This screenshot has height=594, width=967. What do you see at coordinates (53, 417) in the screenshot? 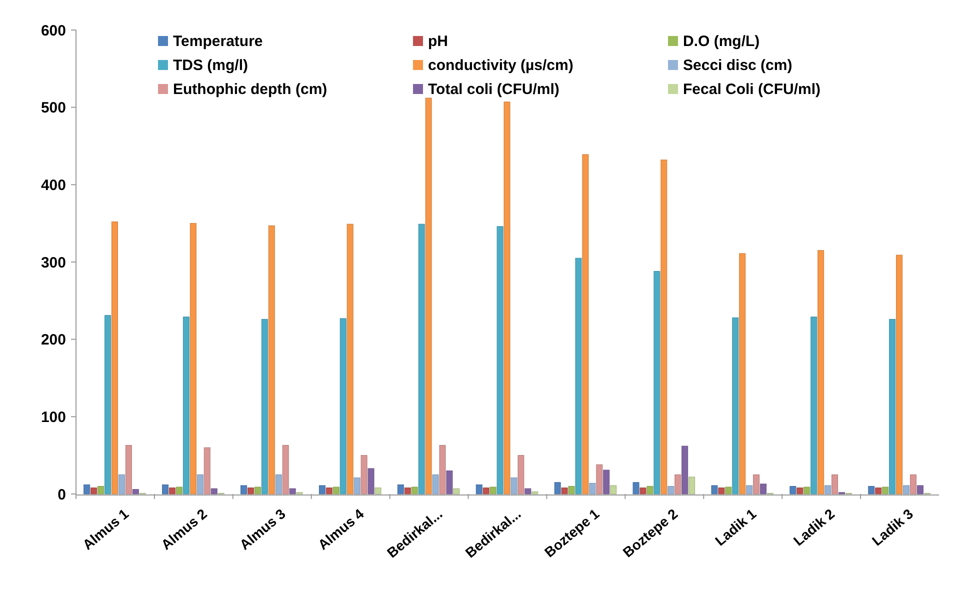
I see `y-tick-label: 100` at bounding box center [53, 417].